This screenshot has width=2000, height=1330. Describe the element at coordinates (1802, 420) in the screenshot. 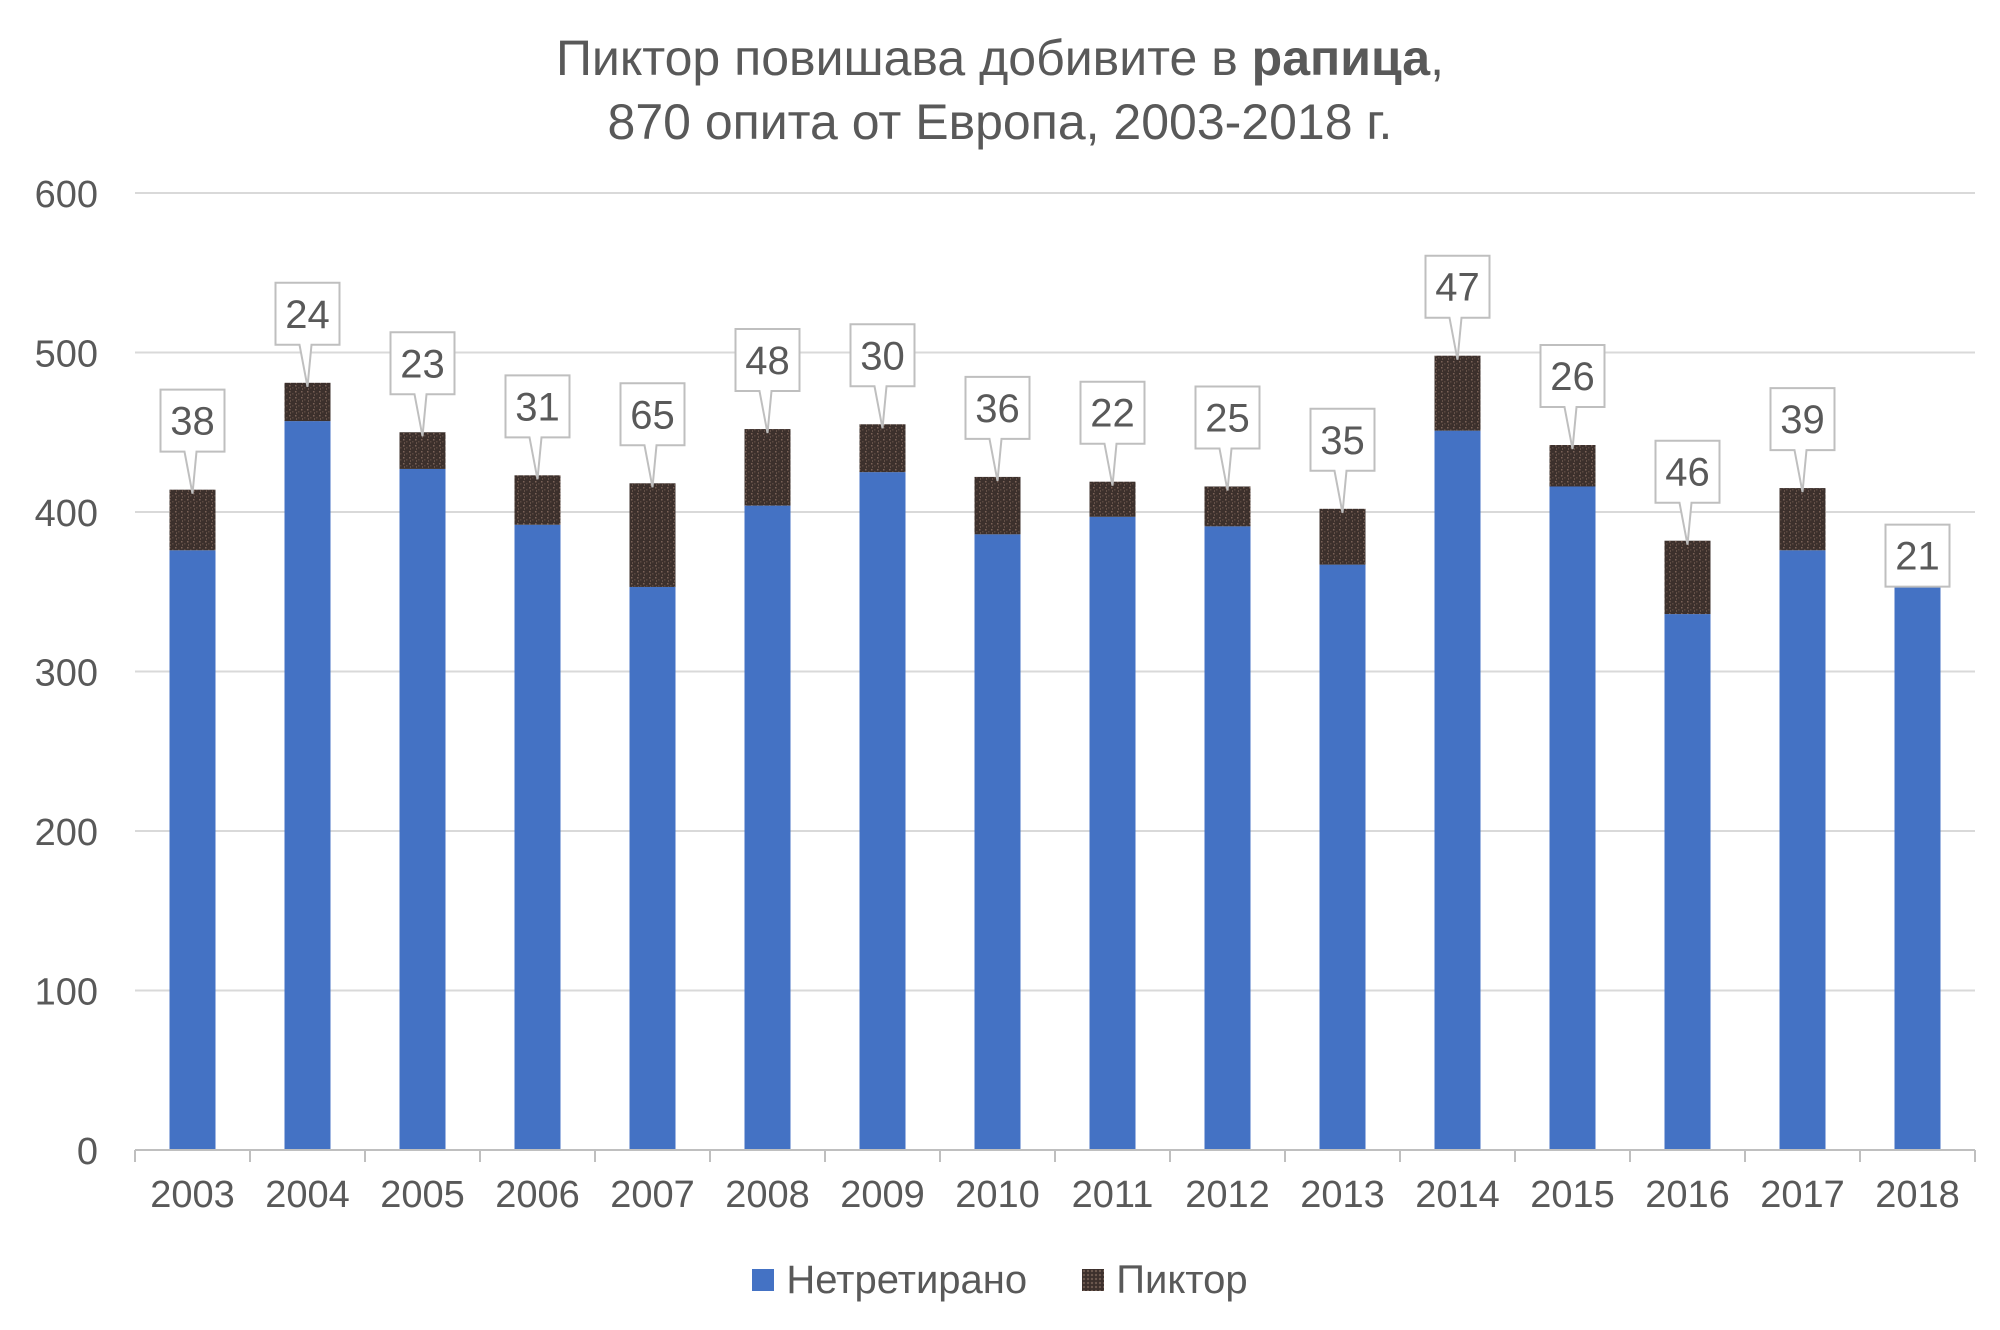

I see `data-label: 39` at that location.